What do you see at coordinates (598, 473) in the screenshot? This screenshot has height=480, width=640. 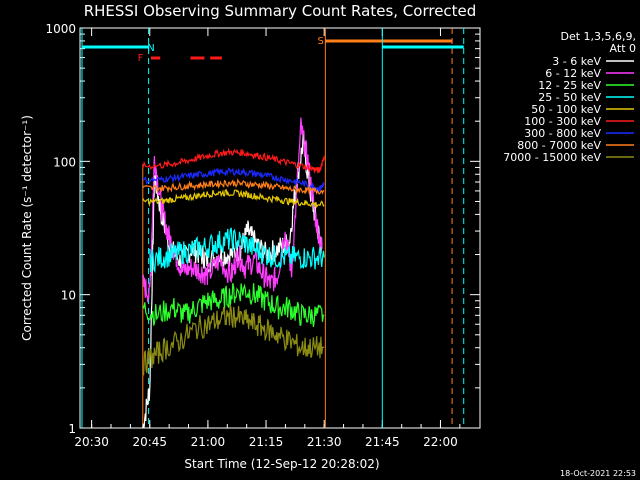 I see `timestamp: 18-Oct-2021 22:53` at bounding box center [598, 473].